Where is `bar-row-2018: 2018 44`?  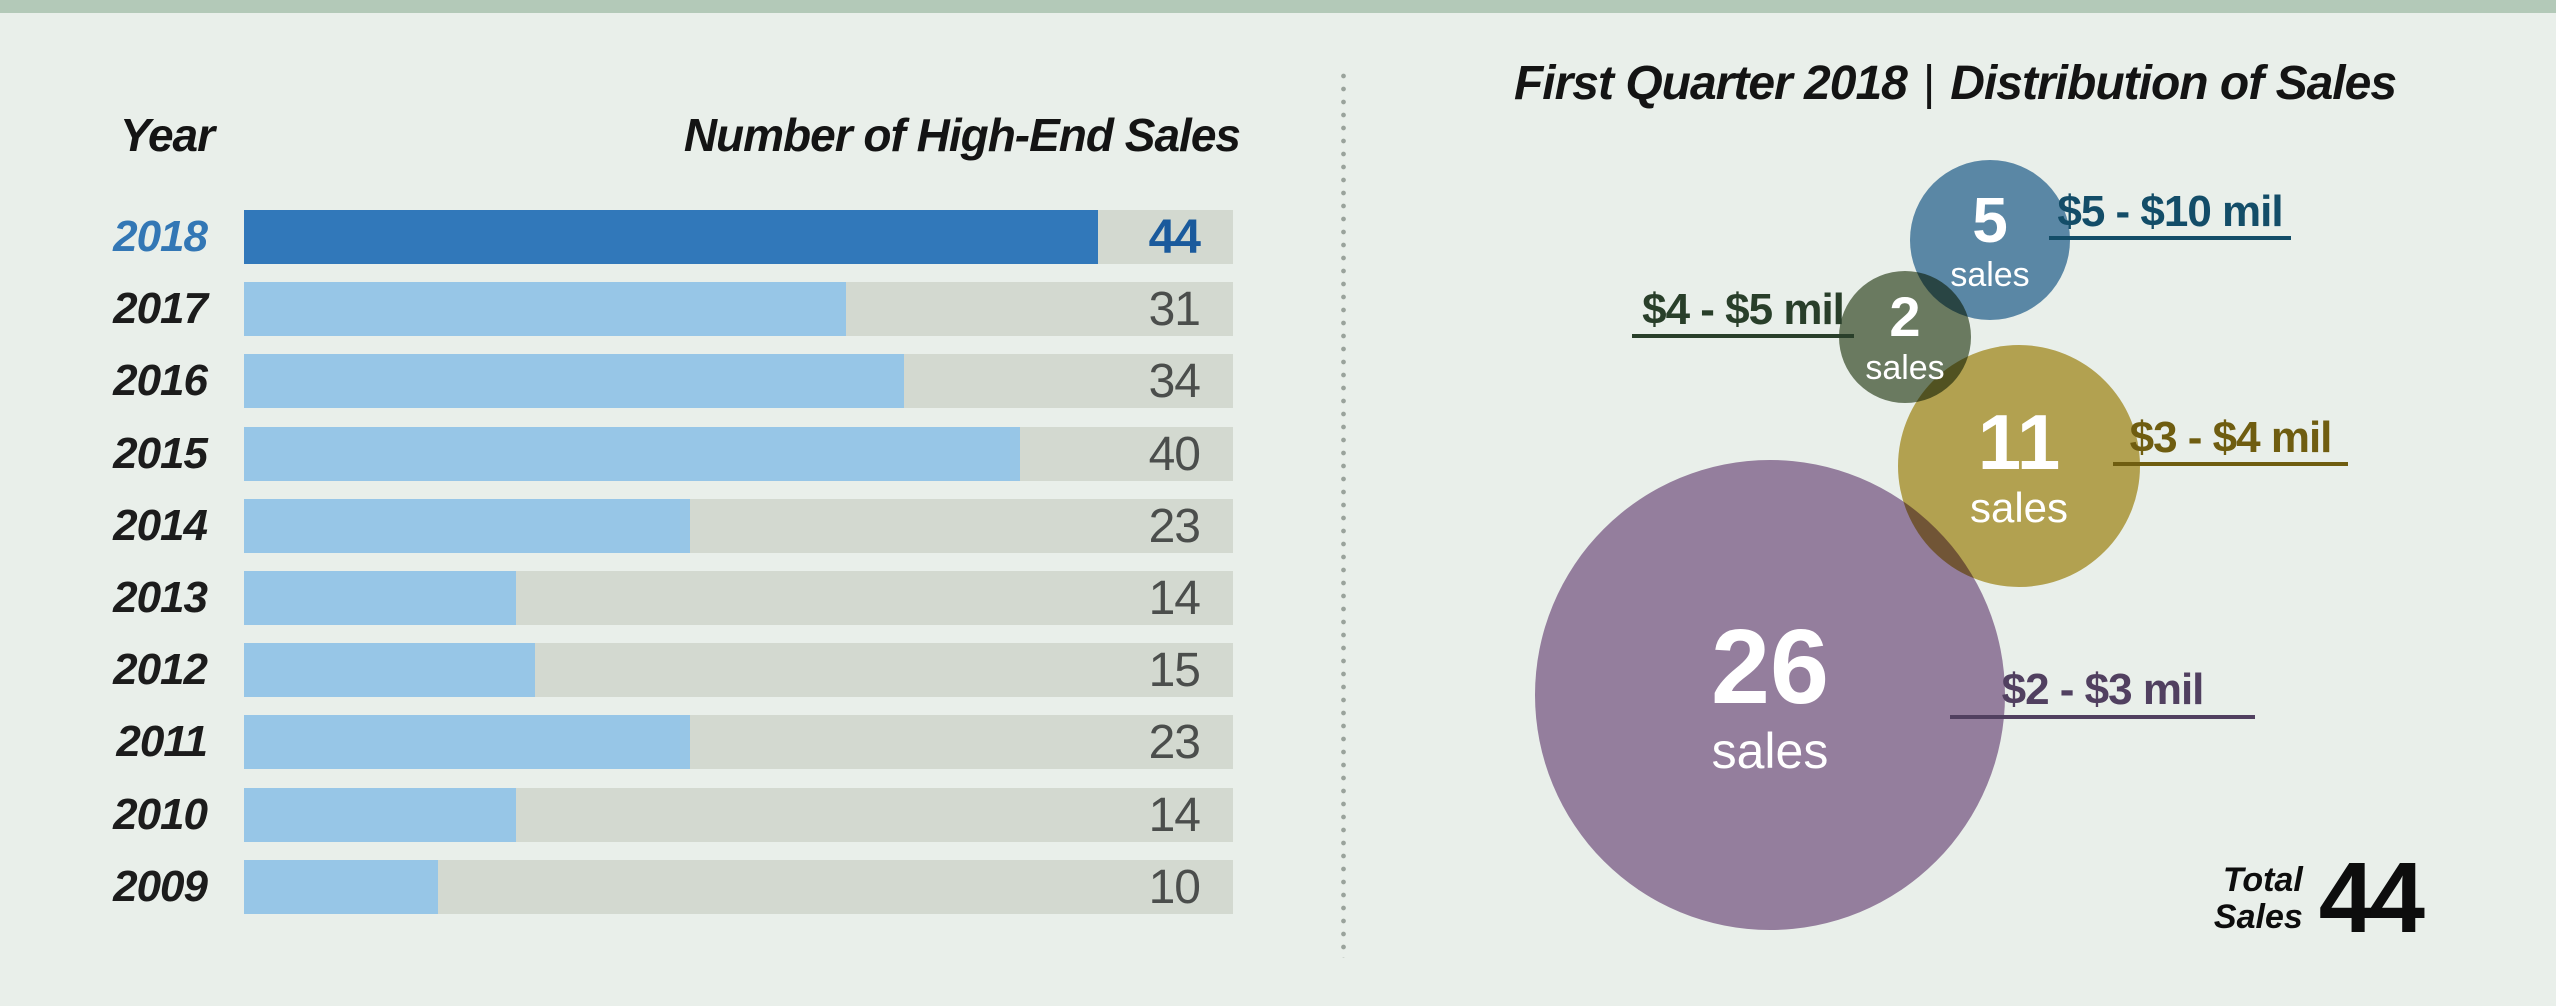 bar-row-2018: 2018 44 is located at coordinates (616, 237).